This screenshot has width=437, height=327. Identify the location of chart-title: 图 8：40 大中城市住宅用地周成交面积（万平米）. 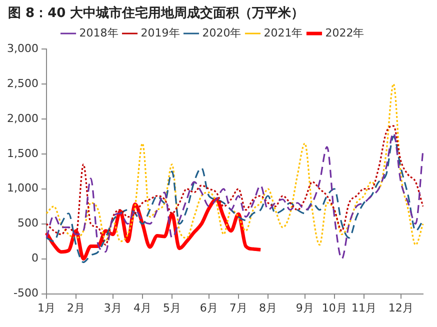
(156, 13).